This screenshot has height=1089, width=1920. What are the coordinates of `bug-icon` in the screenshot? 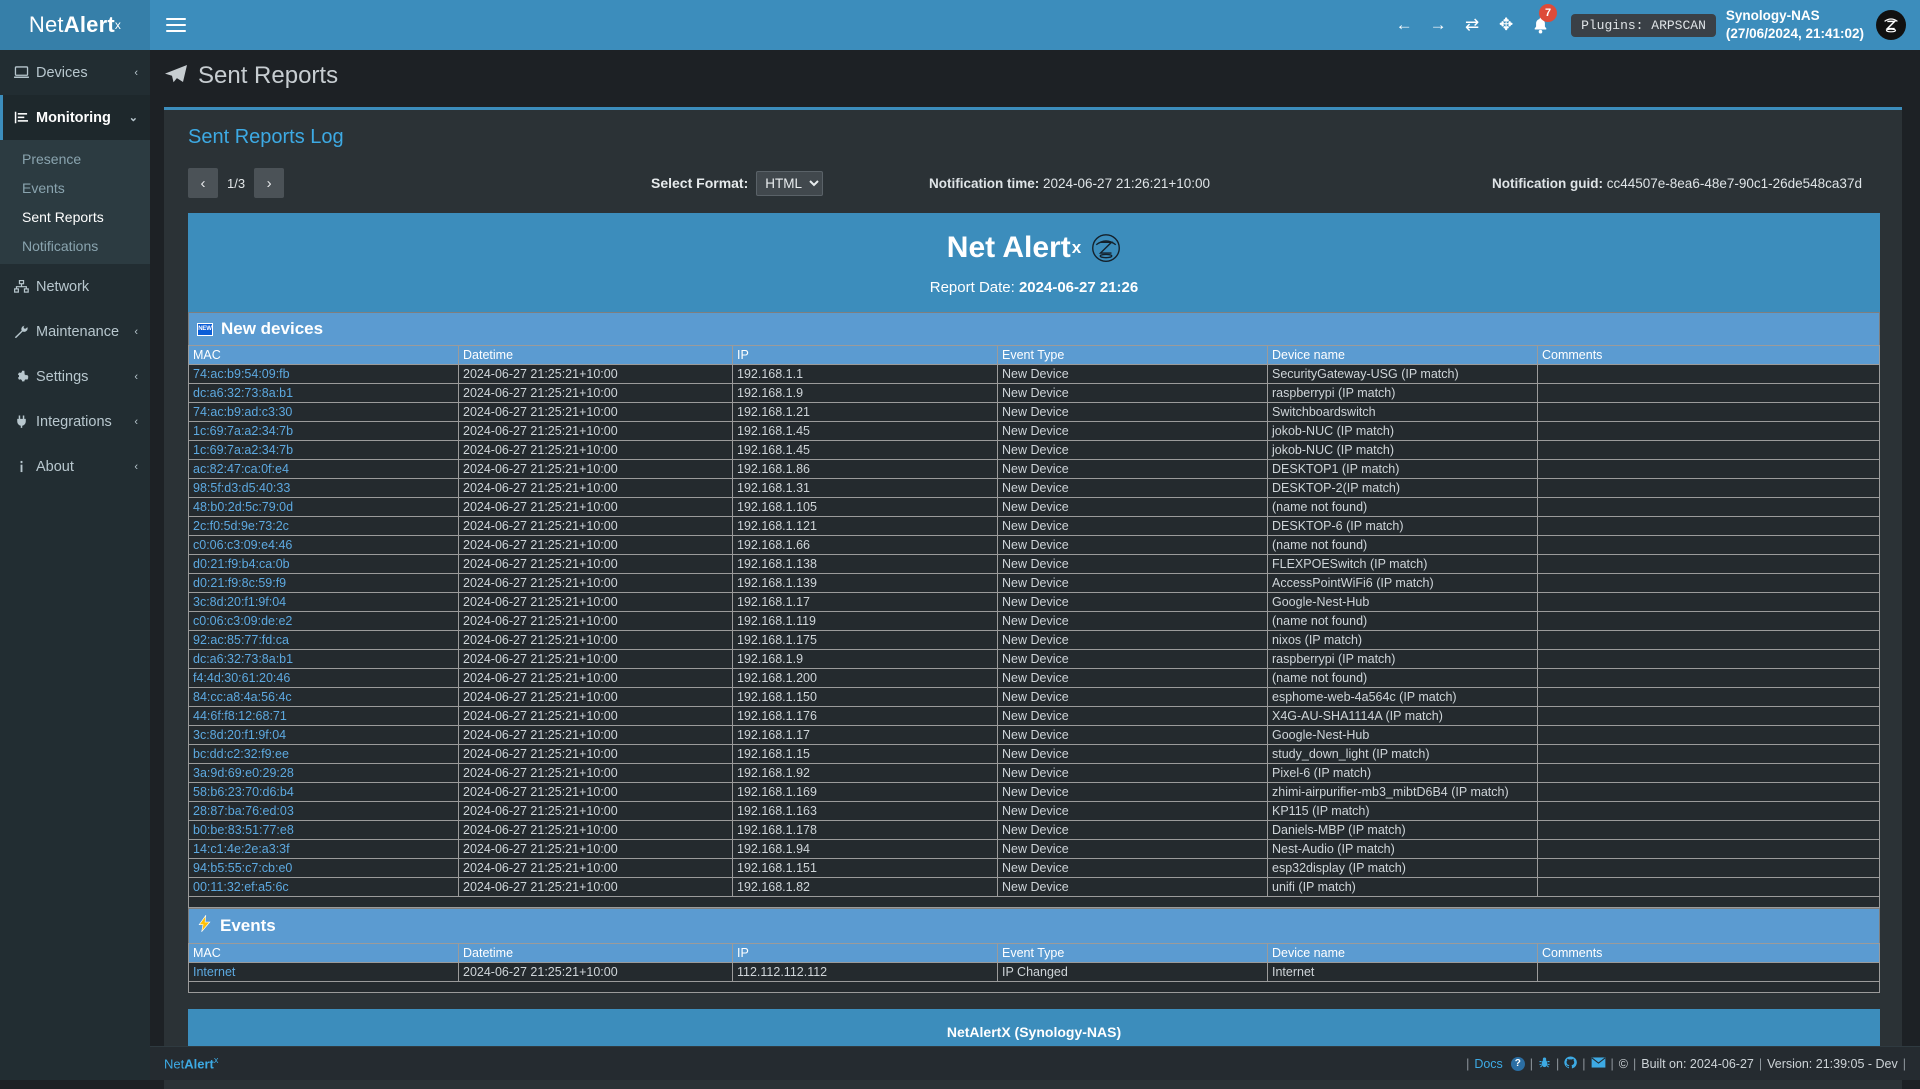 It's located at (1544, 1064).